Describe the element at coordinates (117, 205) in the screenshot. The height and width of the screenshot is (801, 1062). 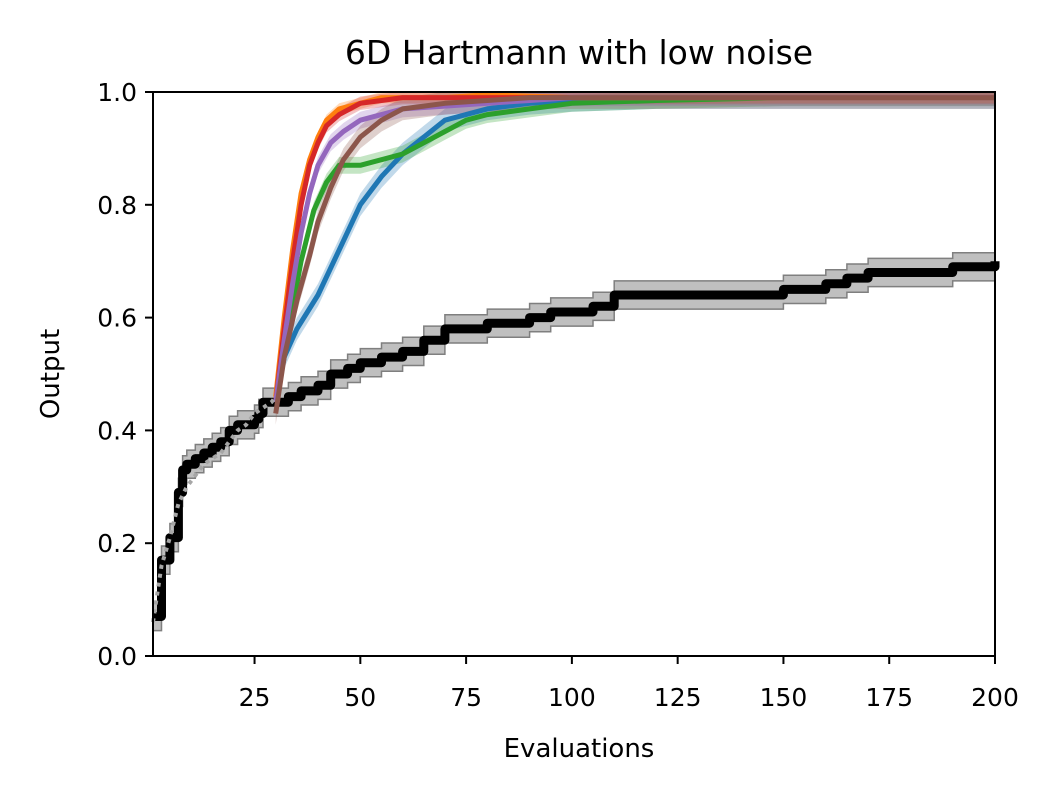
I see `y-tick-label: 0.8` at that location.